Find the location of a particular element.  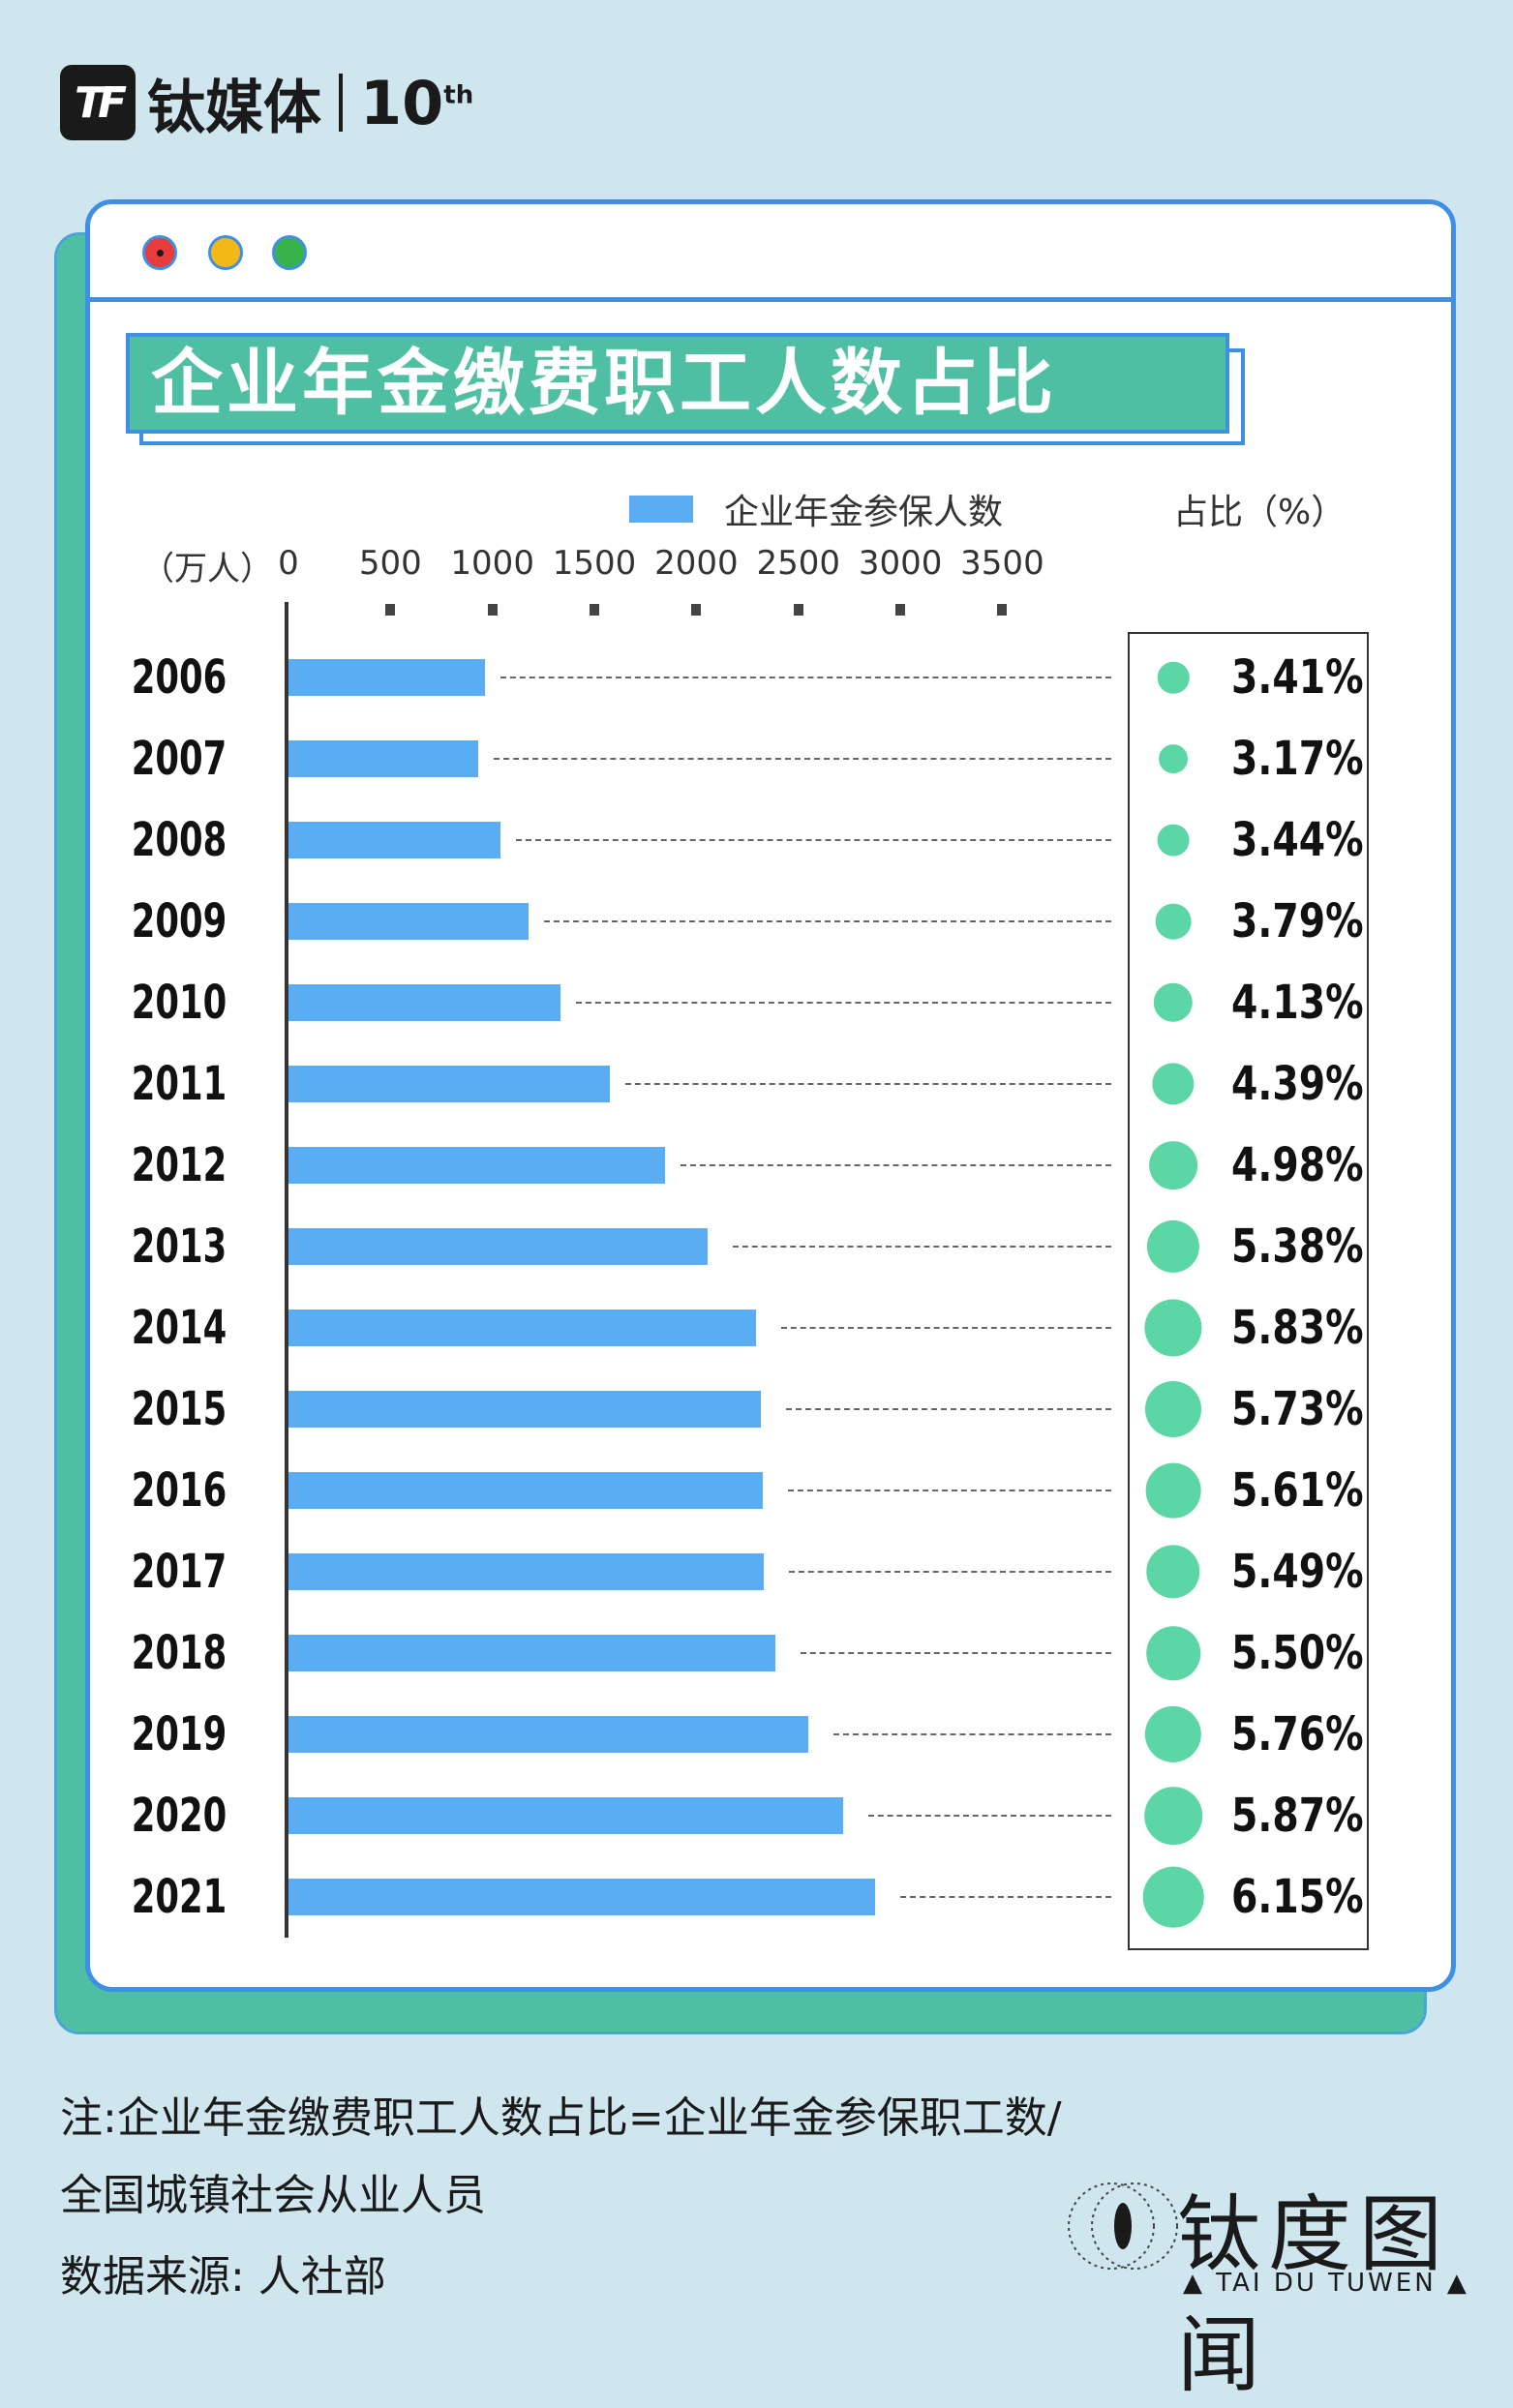

y-axis-line is located at coordinates (286, 1270).